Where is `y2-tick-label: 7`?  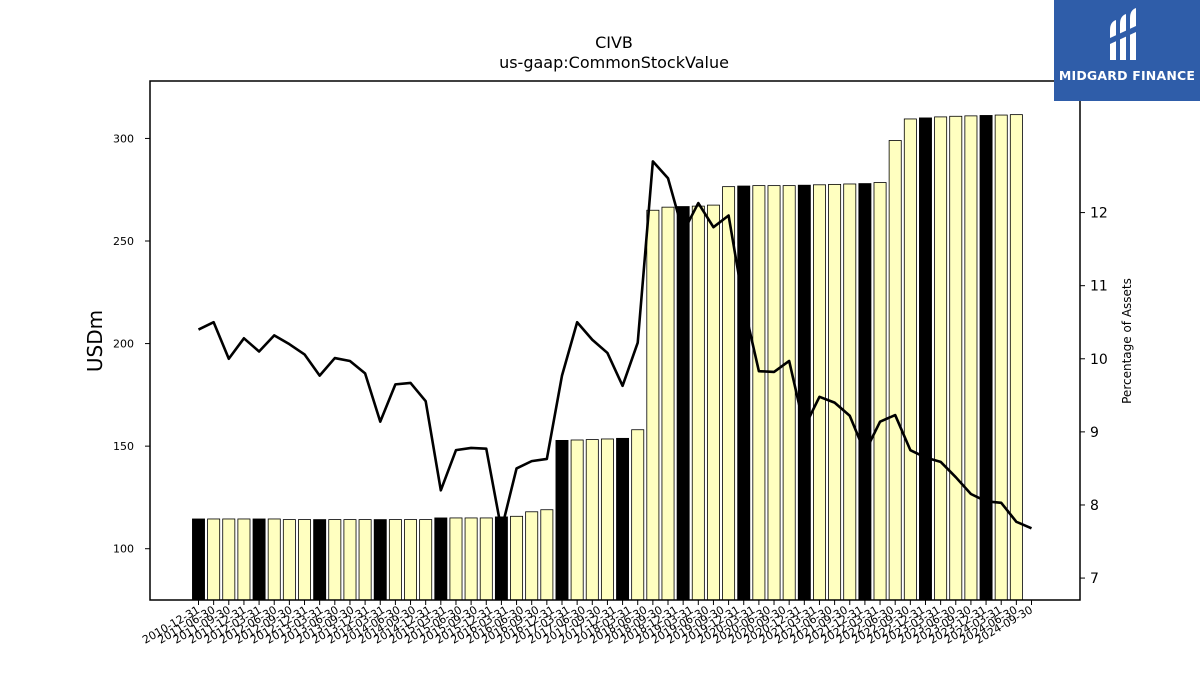 y2-tick-label: 7 is located at coordinates (1094, 579).